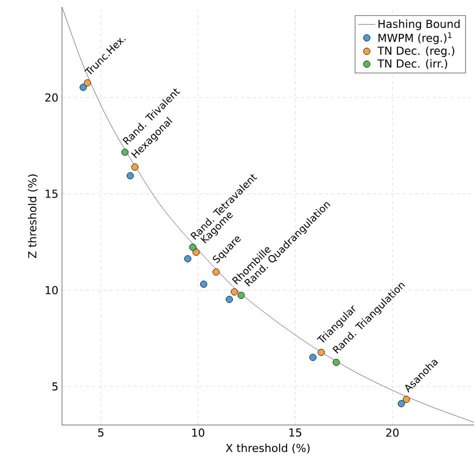 The width and height of the screenshot is (475, 474). What do you see at coordinates (55, 386) in the screenshot?
I see `y-tick-label: 5` at bounding box center [55, 386].